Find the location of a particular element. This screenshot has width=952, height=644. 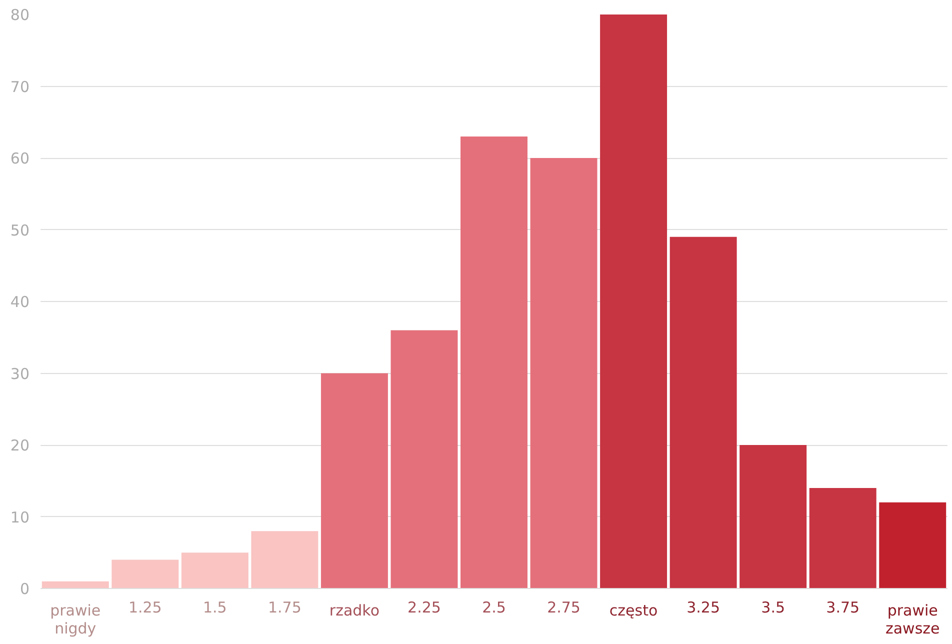

x-tick-label: 3.5 is located at coordinates (773, 607).